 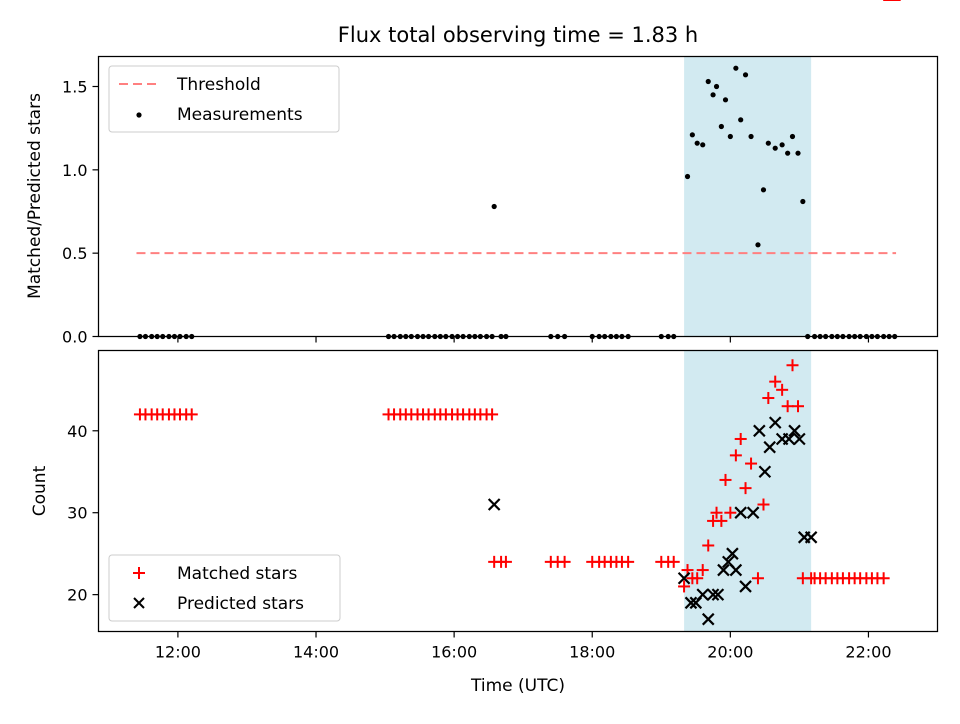 I want to click on x-tick-label: 12:00, so click(x=178, y=652).